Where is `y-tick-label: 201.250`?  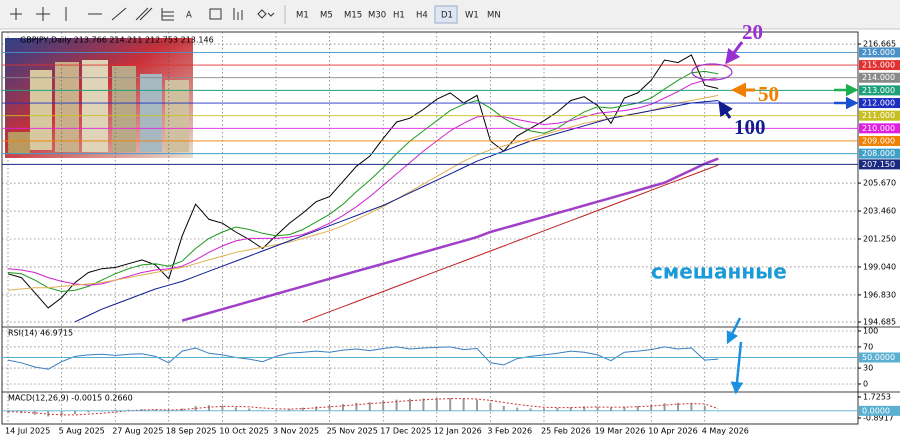
y-tick-label: 201.250 is located at coordinates (879, 238).